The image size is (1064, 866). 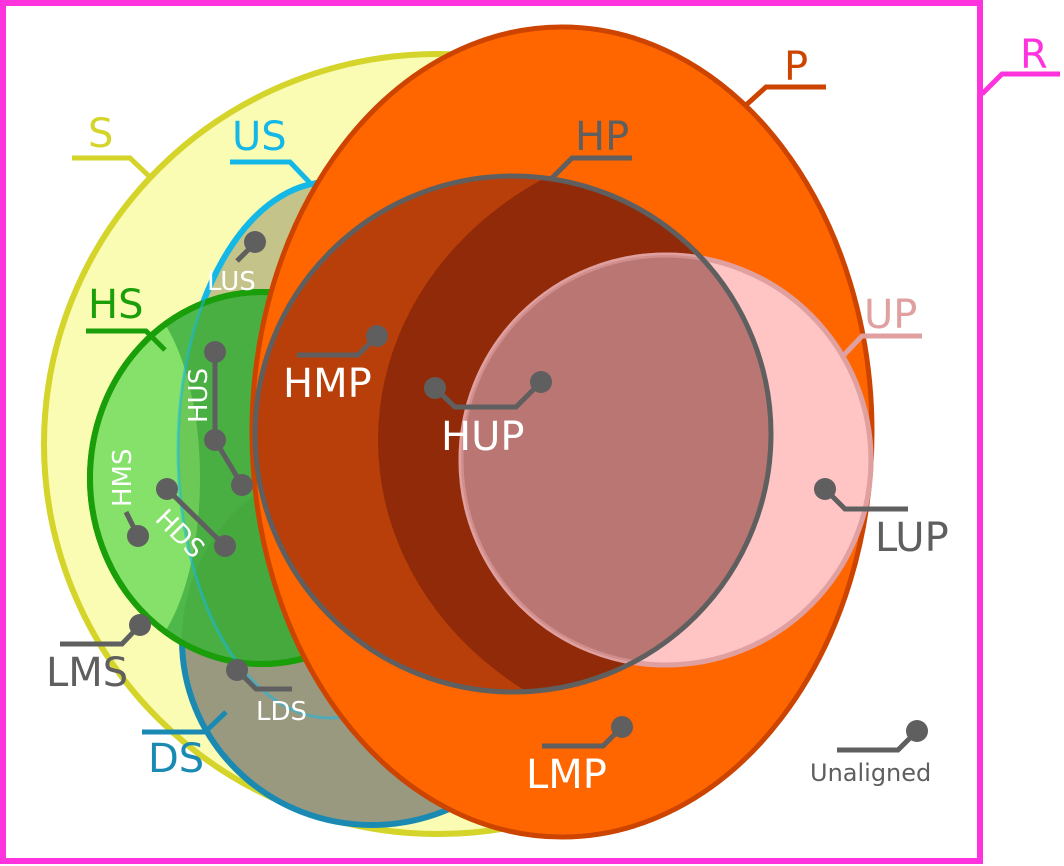 I want to click on region-label-LMP: LMP, so click(x=566, y=775).